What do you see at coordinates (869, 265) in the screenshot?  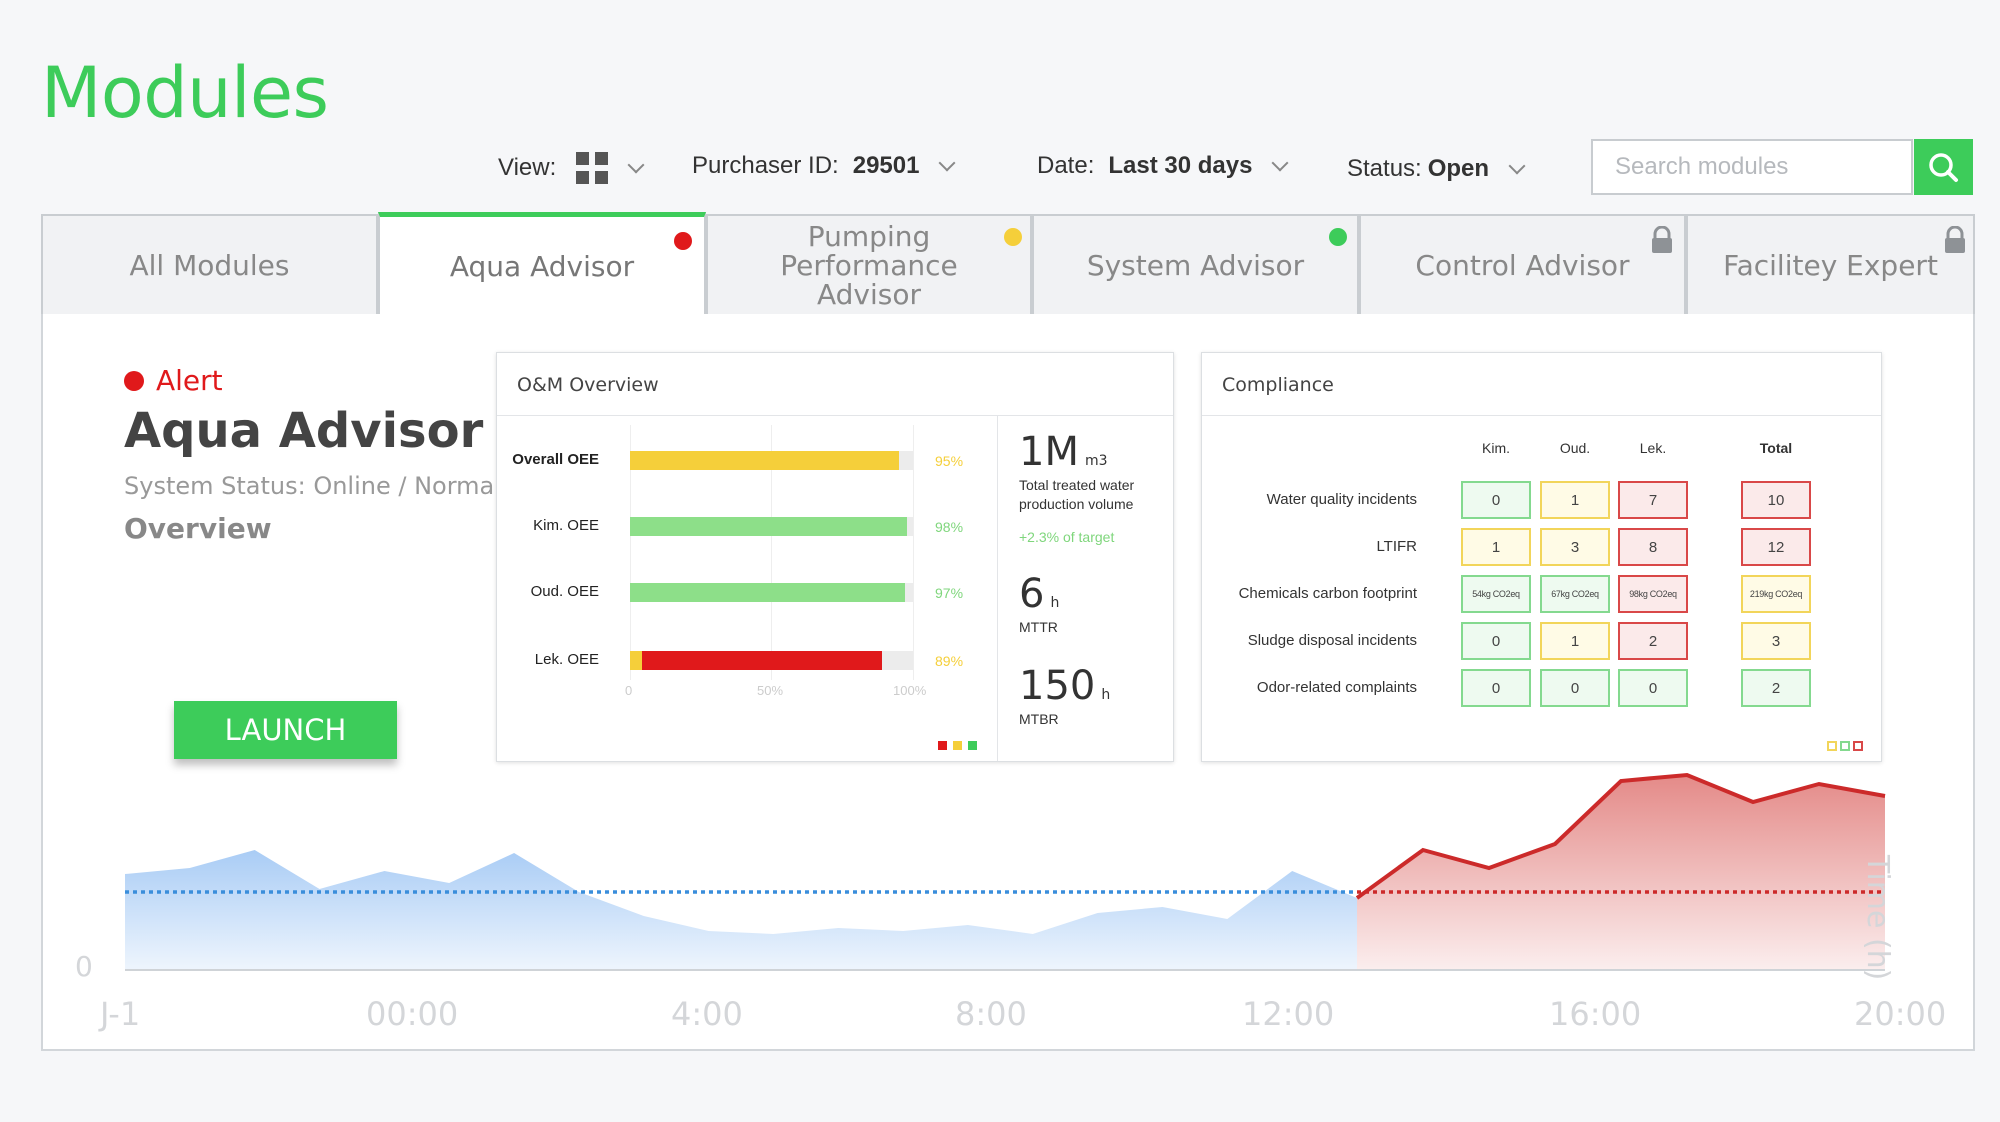 I see `tab-pumping-performance-advisor: Pumping Performance Advisor` at bounding box center [869, 265].